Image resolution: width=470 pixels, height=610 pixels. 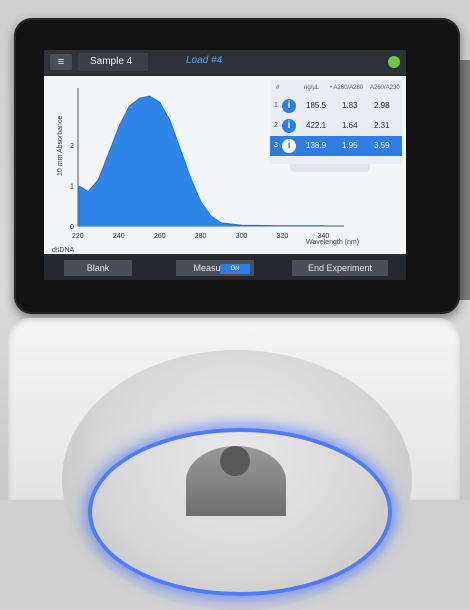 What do you see at coordinates (72, 227) in the screenshot?
I see `y-tick-label: 0` at bounding box center [72, 227].